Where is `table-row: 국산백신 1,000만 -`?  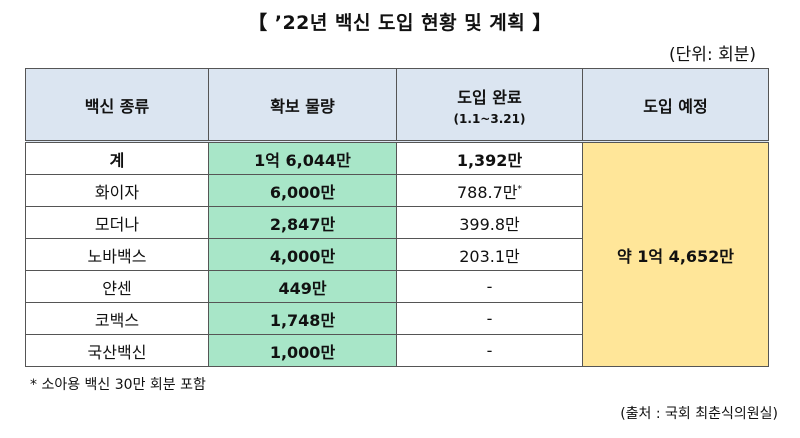
table-row: 국산백신 1,000만 - is located at coordinates (397, 350).